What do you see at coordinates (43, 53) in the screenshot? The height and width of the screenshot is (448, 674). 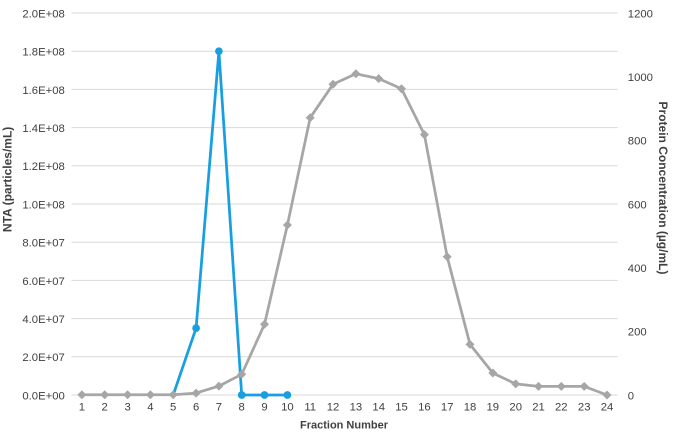 I see `svg-text: 1.8E+08` at bounding box center [43, 53].